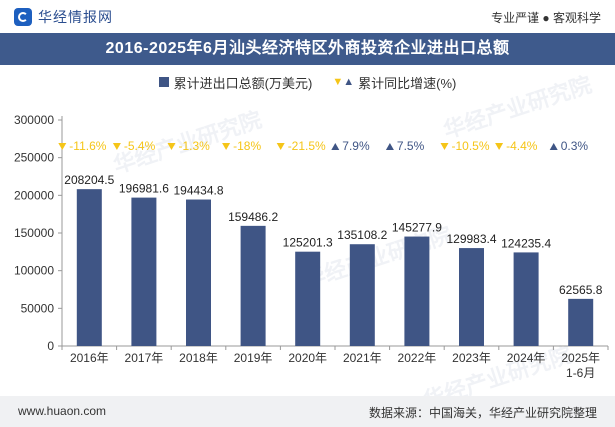 This screenshot has height=427, width=615. I want to click on x-tick-label: 2016年, so click(89, 358).